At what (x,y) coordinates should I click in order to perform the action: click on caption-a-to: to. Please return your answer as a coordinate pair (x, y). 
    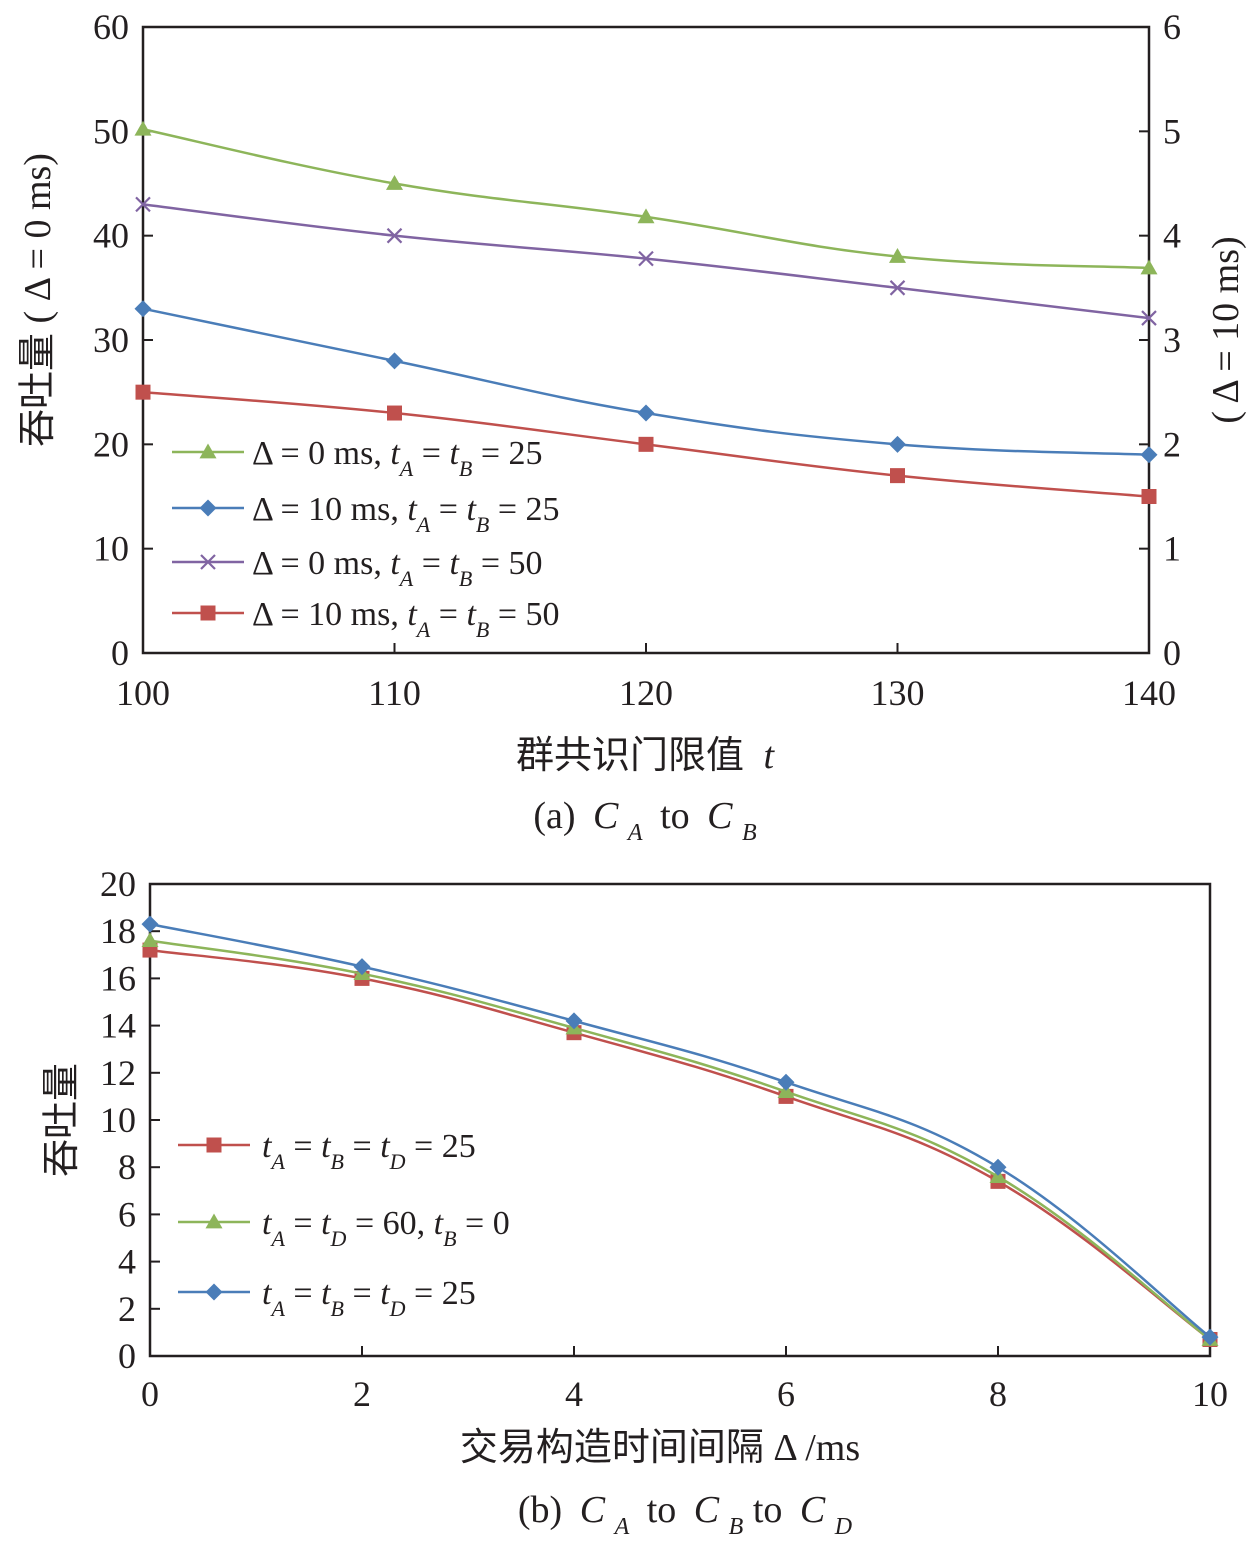
    Looking at the image, I should click on (675, 816).